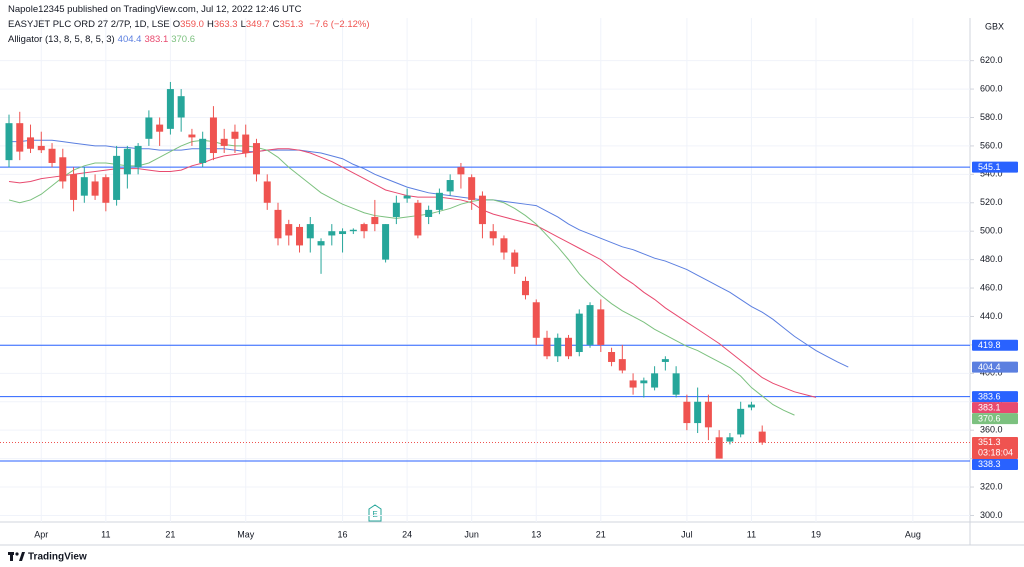 Image resolution: width=1024 pixels, height=567 pixels. I want to click on y-tick-label: 400.0, so click(991, 373).